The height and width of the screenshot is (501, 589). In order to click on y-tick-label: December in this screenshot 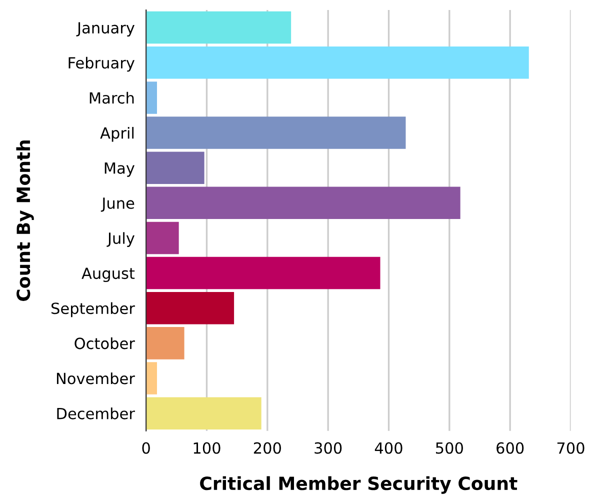, I will do `click(96, 414)`.